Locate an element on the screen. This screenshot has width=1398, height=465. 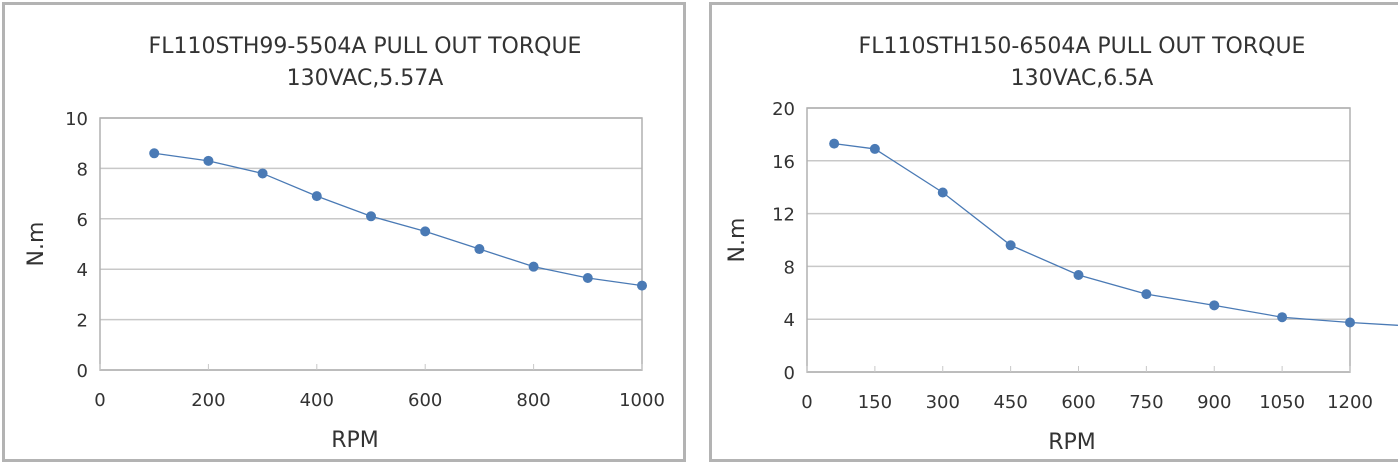
x-tick-label: 750 is located at coordinates (1146, 402).